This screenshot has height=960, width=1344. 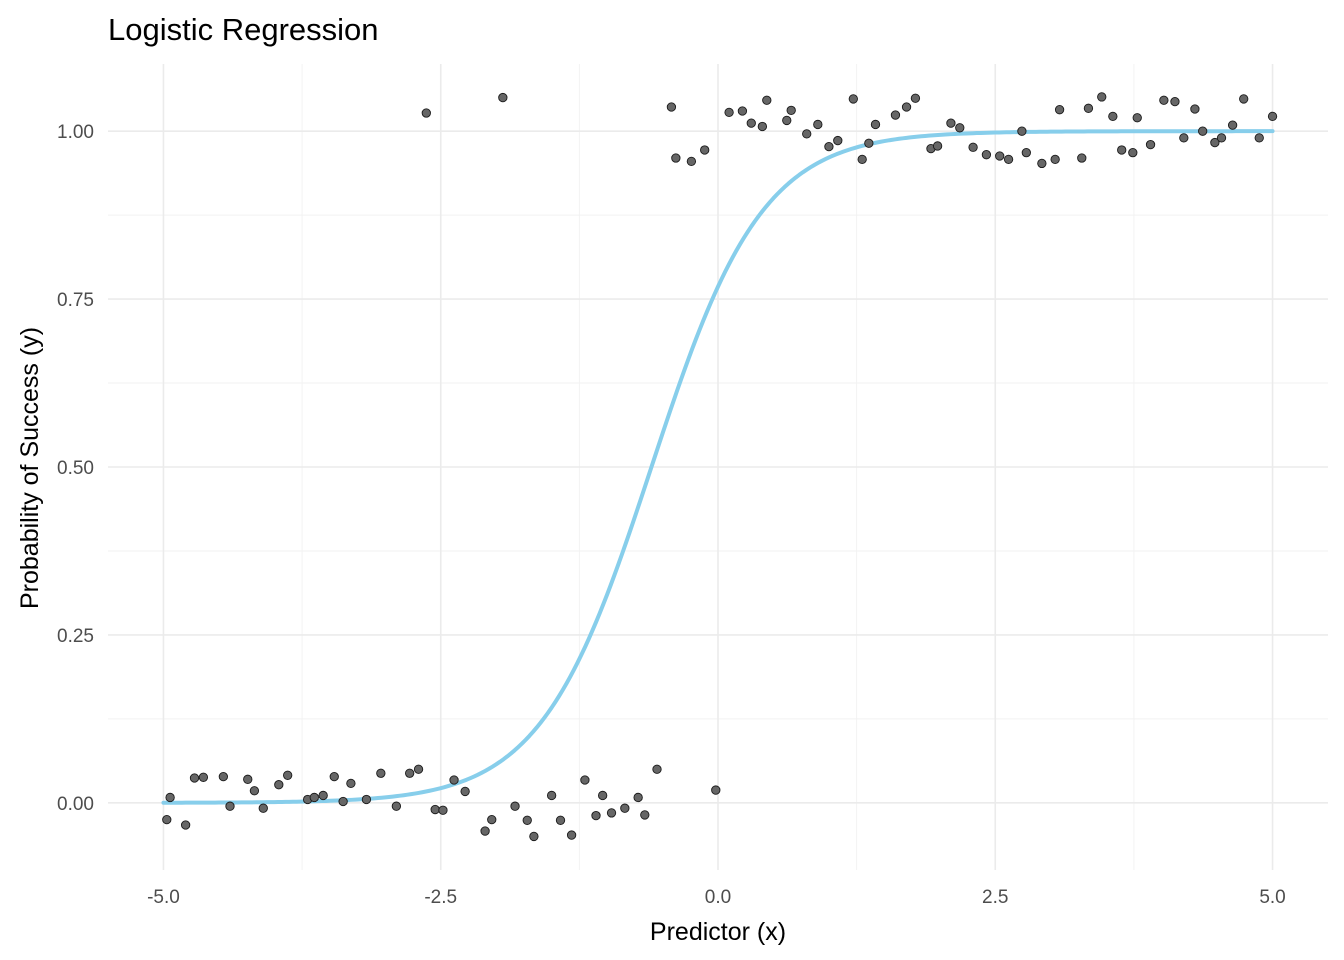 What do you see at coordinates (75, 804) in the screenshot?
I see `y-tick-label: 0.00` at bounding box center [75, 804].